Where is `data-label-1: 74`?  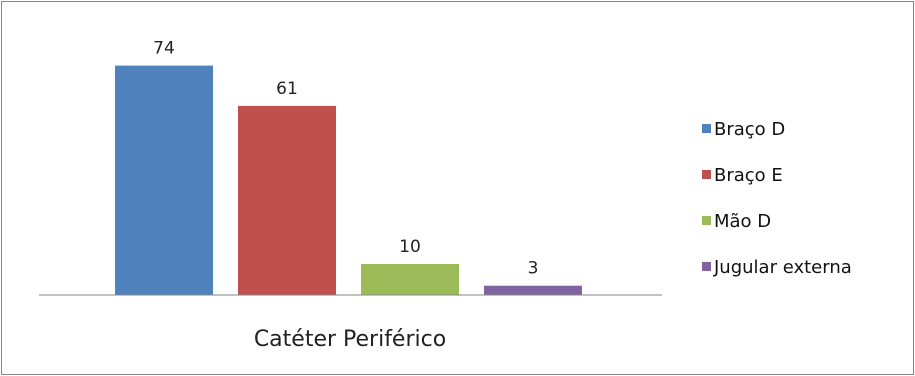
data-label-1: 74 is located at coordinates (164, 49).